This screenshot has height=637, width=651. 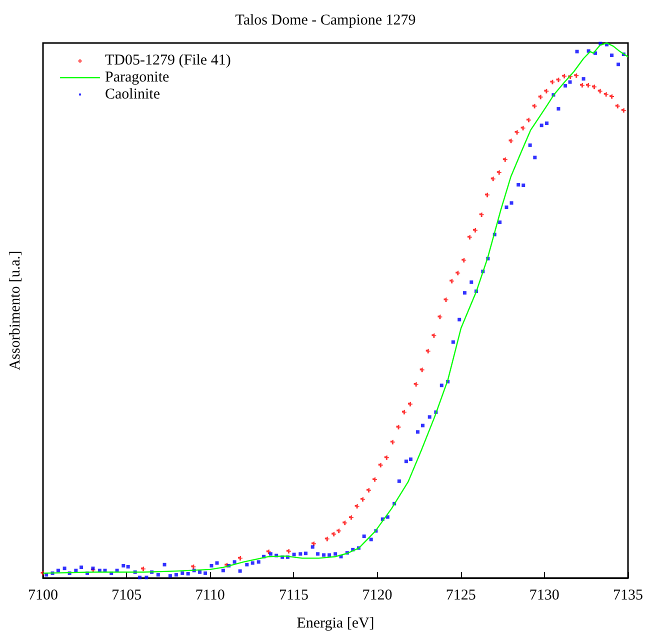 I want to click on x-tick-label: 7120, so click(x=377, y=596).